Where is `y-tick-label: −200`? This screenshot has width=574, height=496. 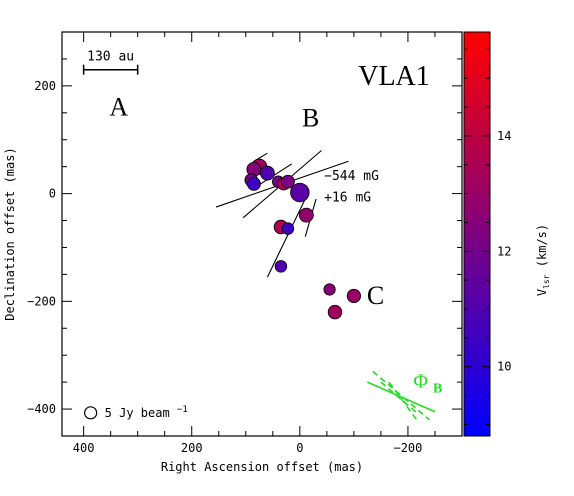
y-tick-label: −200 is located at coordinates (41, 301).